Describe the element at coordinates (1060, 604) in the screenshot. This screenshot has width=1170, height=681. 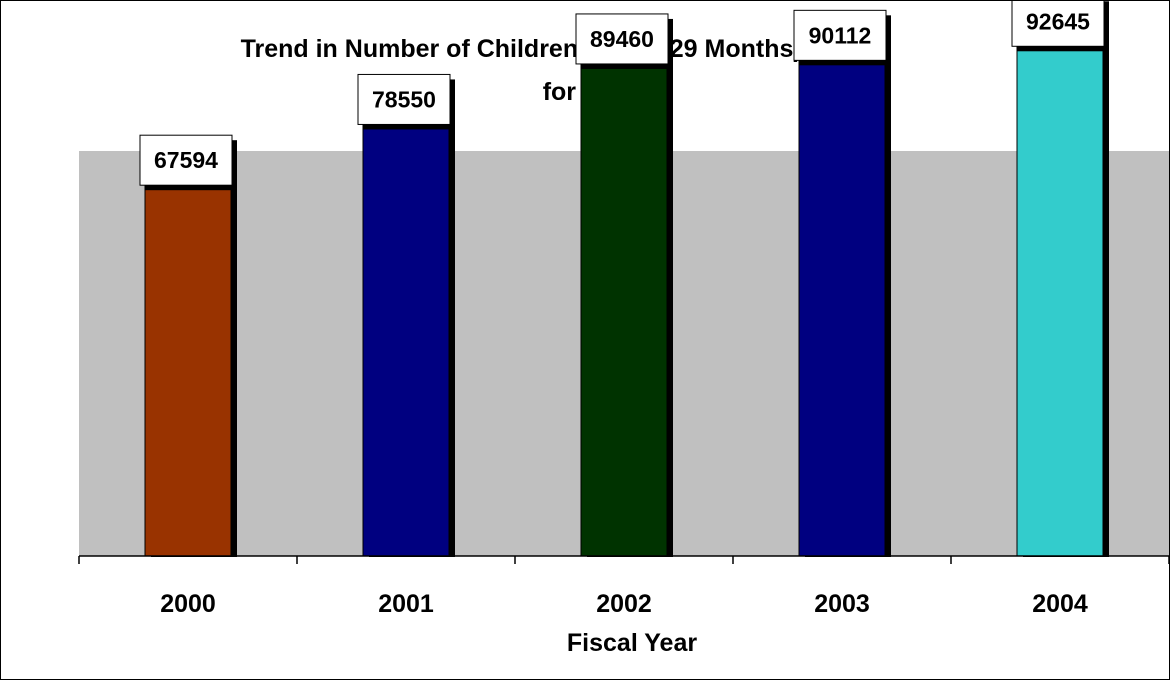
I see `x-tick-label-2004: 2004` at that location.